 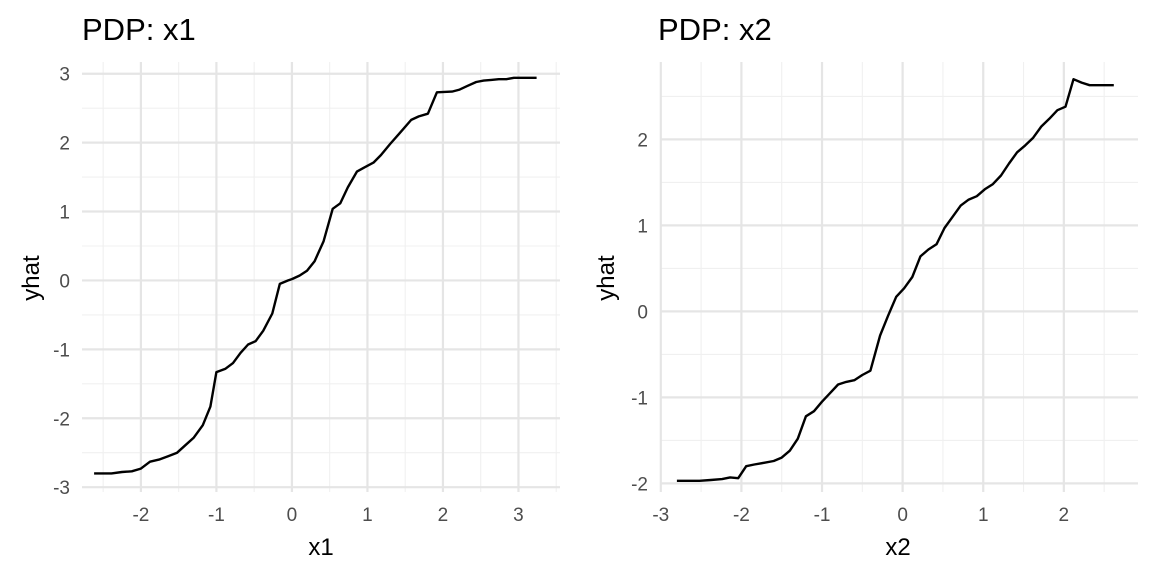 What do you see at coordinates (642, 140) in the screenshot?
I see `panel-x2-y-tick-label: 2` at bounding box center [642, 140].